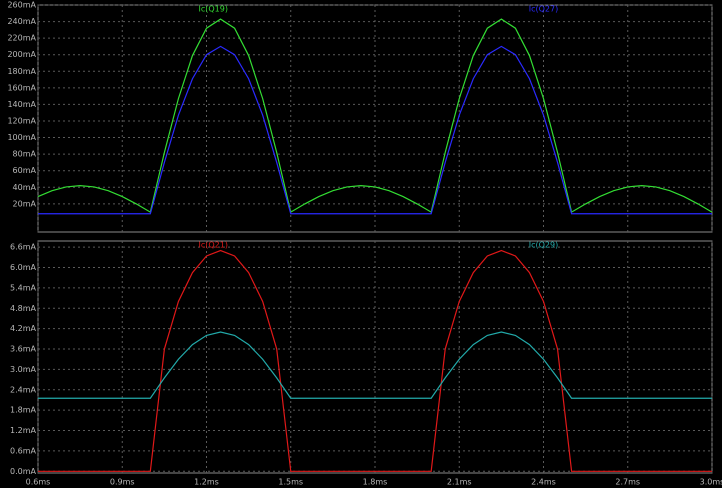 This screenshot has height=488, width=722. What do you see at coordinates (21, 120) in the screenshot?
I see `y-tick-label: 120mA` at bounding box center [21, 120].